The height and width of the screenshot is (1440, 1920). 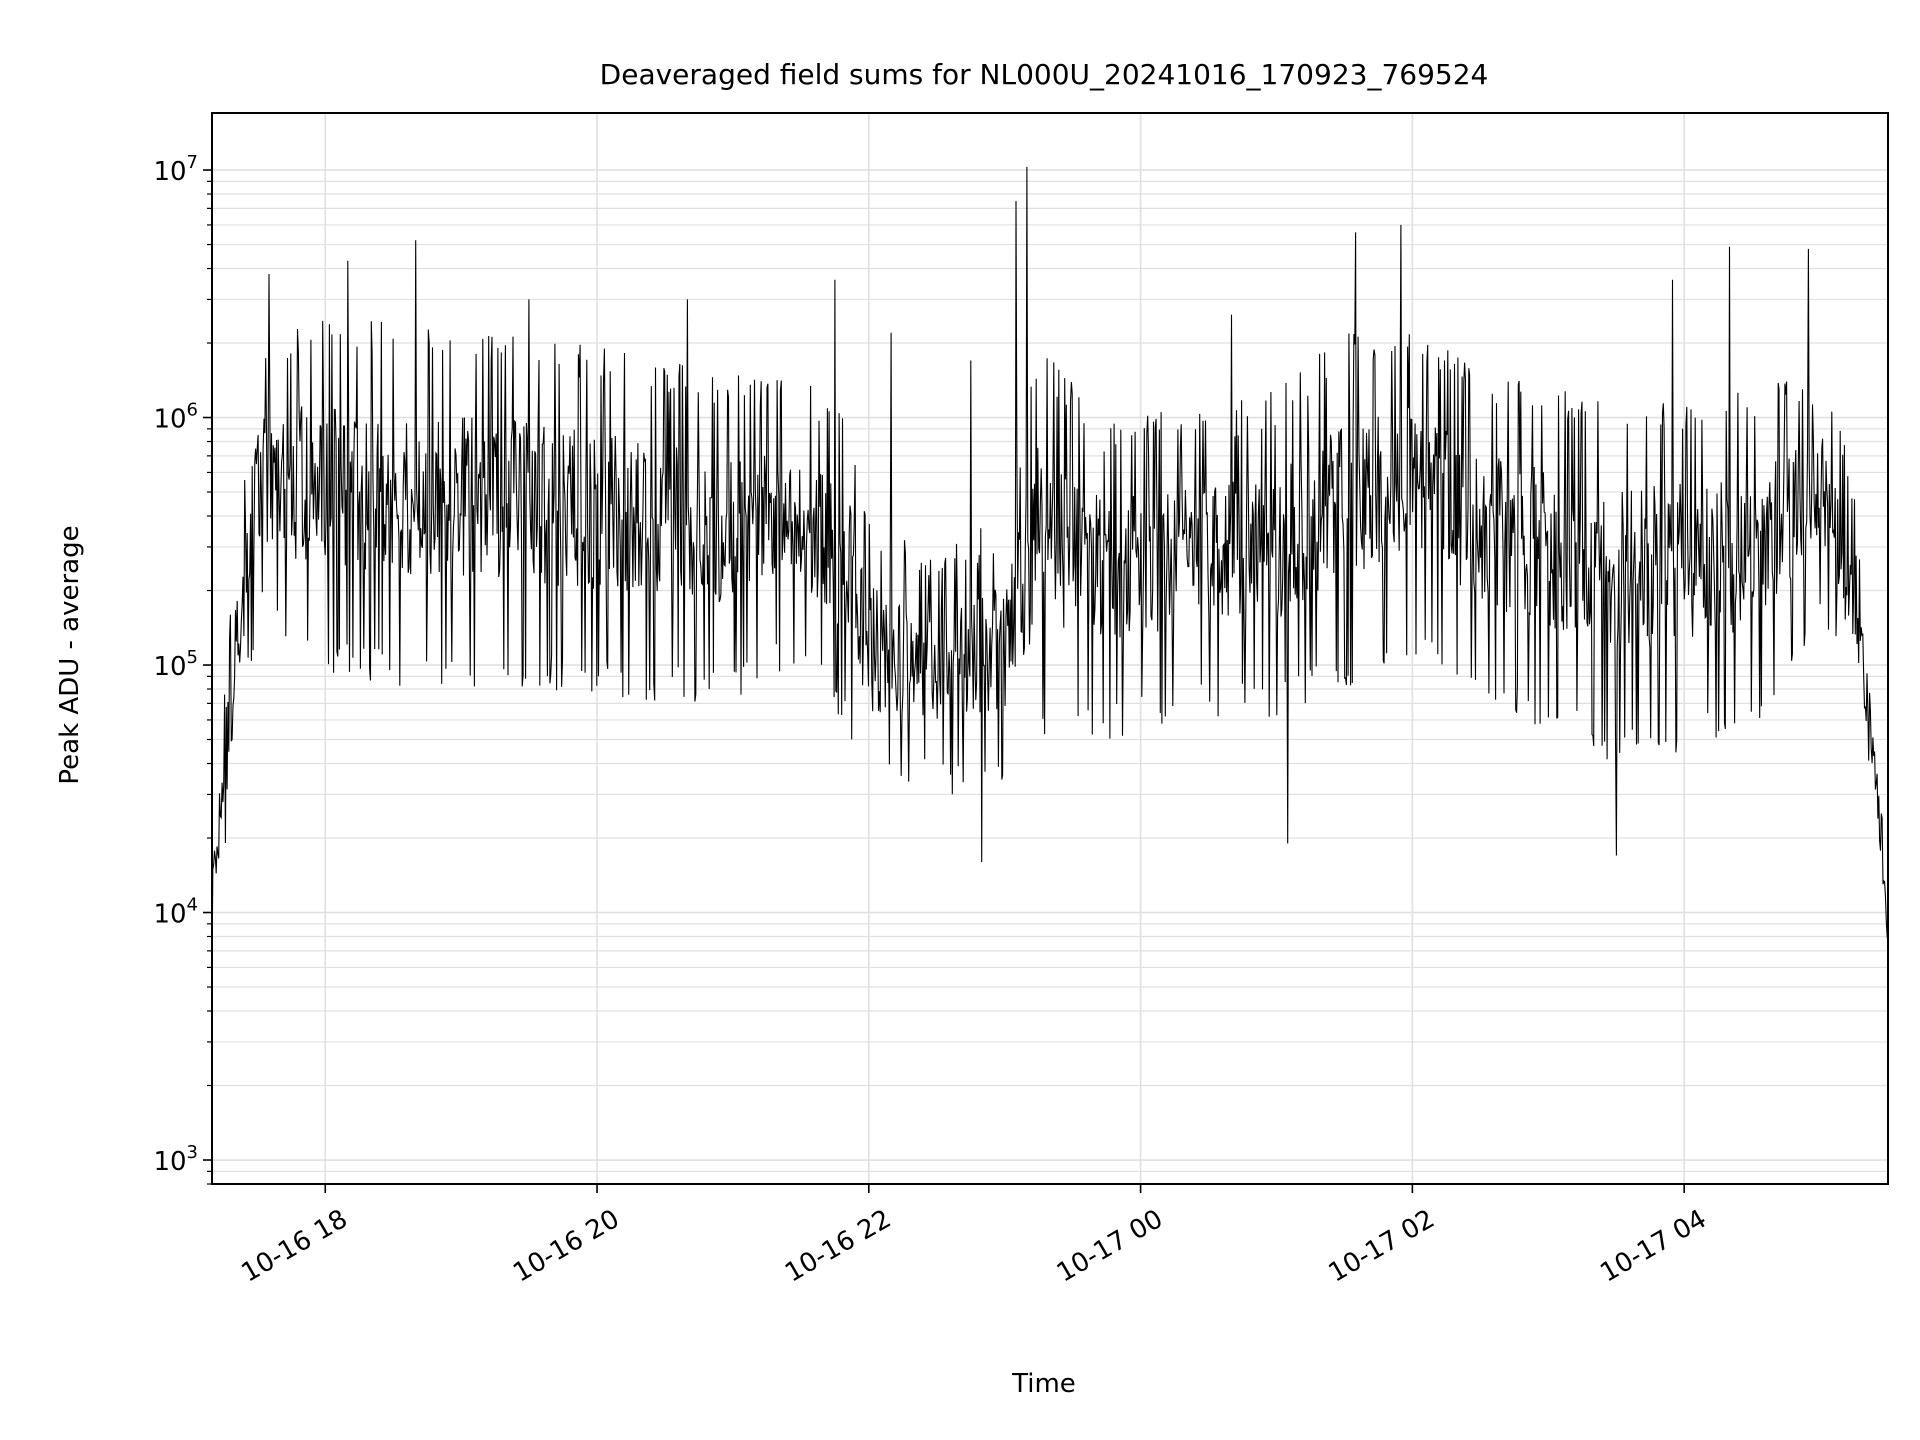 What do you see at coordinates (175, 664) in the screenshot?
I see `y-tick-label: 10⁵` at bounding box center [175, 664].